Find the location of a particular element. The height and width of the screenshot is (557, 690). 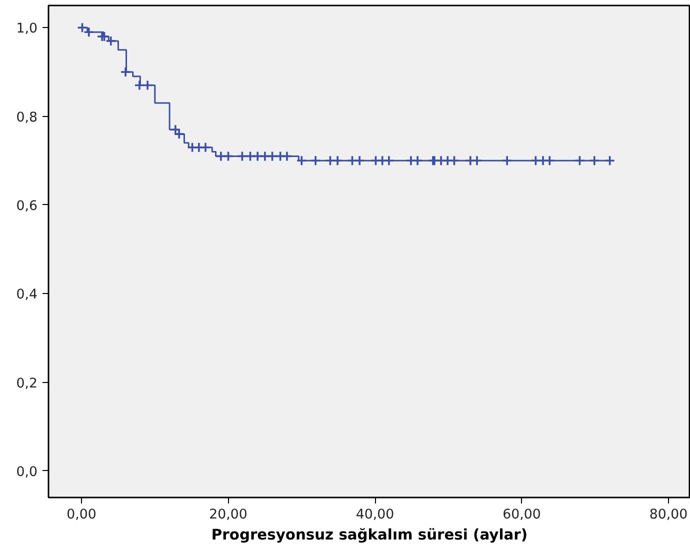

y-tick-label: 0,8 is located at coordinates (27, 118).